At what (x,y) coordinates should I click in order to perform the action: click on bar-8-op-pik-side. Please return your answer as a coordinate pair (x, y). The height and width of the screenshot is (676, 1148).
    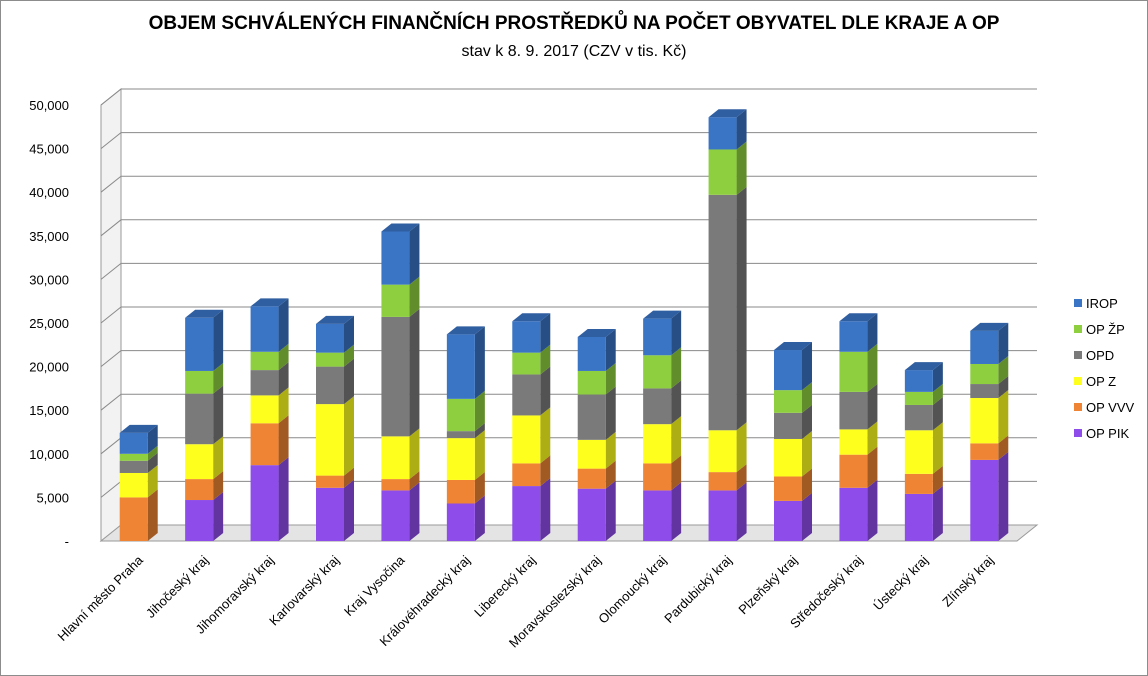
    Looking at the image, I should click on (676, 511).